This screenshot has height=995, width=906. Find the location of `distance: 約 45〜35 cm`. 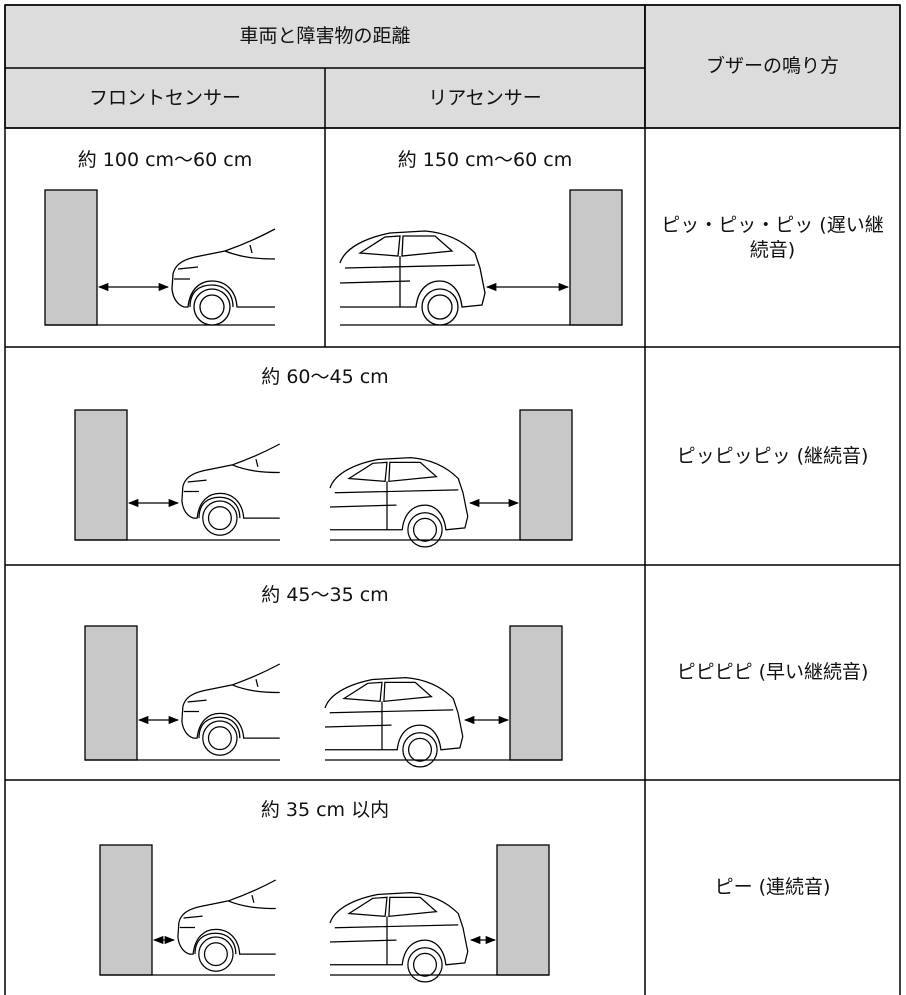

distance: 約 45〜35 cm is located at coordinates (325, 594).